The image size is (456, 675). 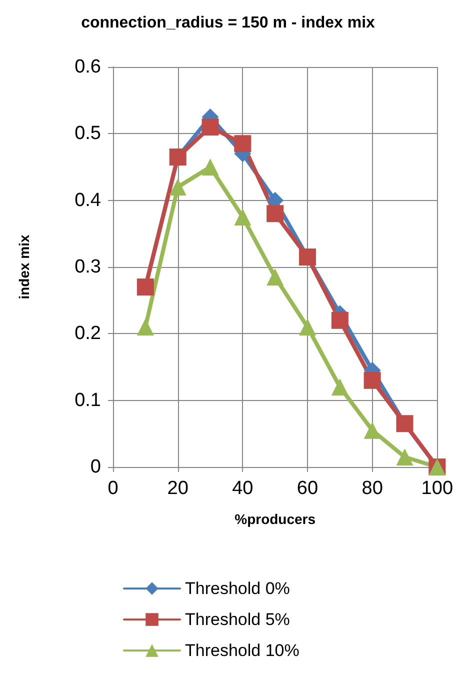 I want to click on y-tick-label: 0.5, so click(x=87, y=133).